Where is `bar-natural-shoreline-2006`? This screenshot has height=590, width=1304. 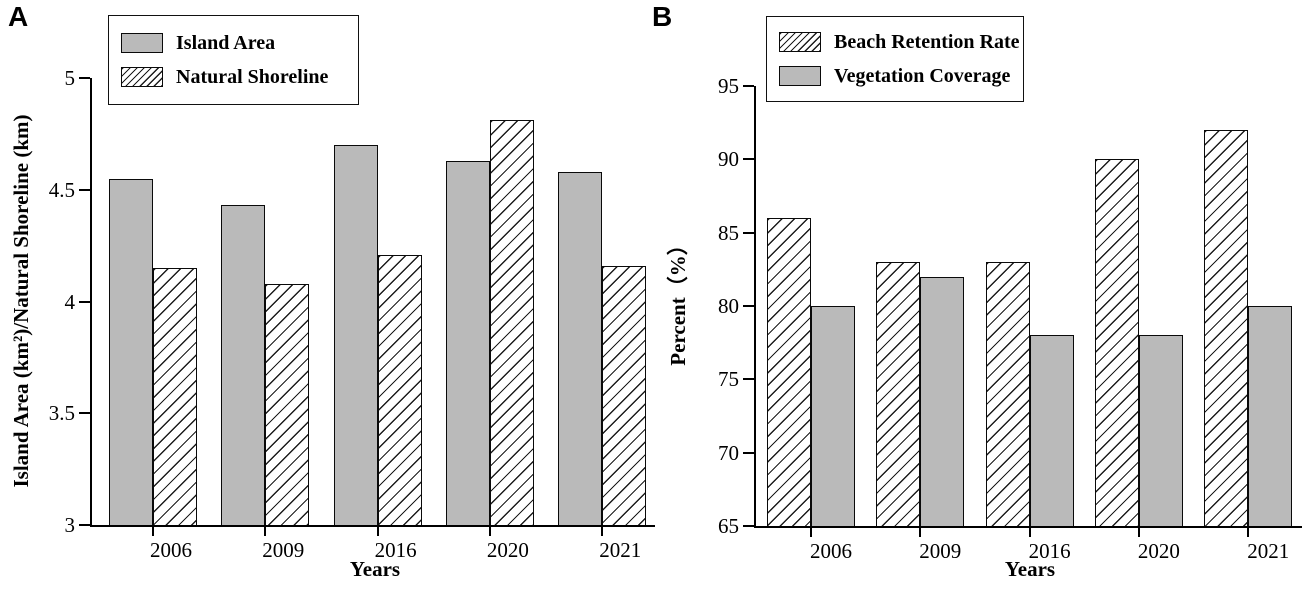
bar-natural-shoreline-2006 is located at coordinates (175, 396).